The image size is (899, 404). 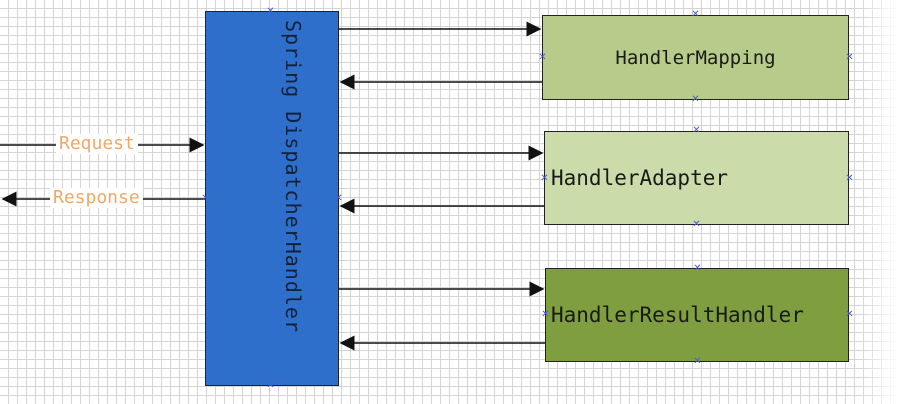 What do you see at coordinates (272, 198) in the screenshot?
I see `dispatcher-handler-box: Spring DispatcherHandler` at bounding box center [272, 198].